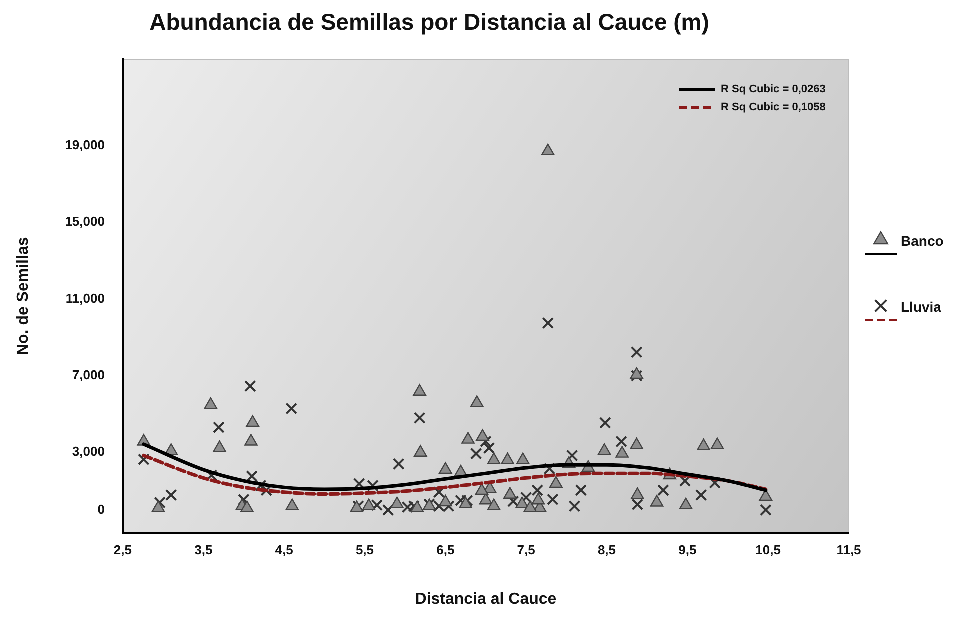 Image resolution: width=957 pixels, height=623 pixels. What do you see at coordinates (486, 599) in the screenshot?
I see `x-axis-title: Distancia al Cauce` at bounding box center [486, 599].